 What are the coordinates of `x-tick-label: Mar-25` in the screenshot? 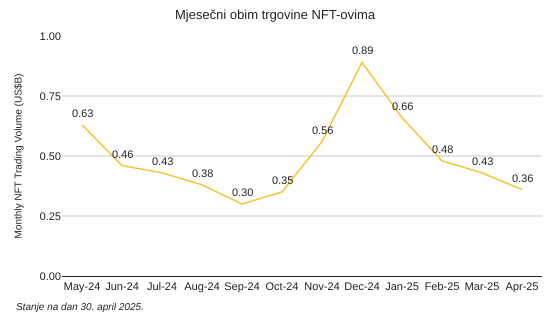 It's located at (482, 287).